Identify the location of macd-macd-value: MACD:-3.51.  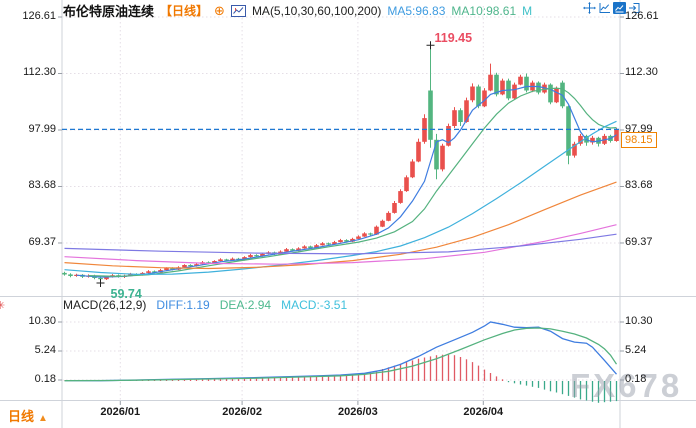
(314, 305).